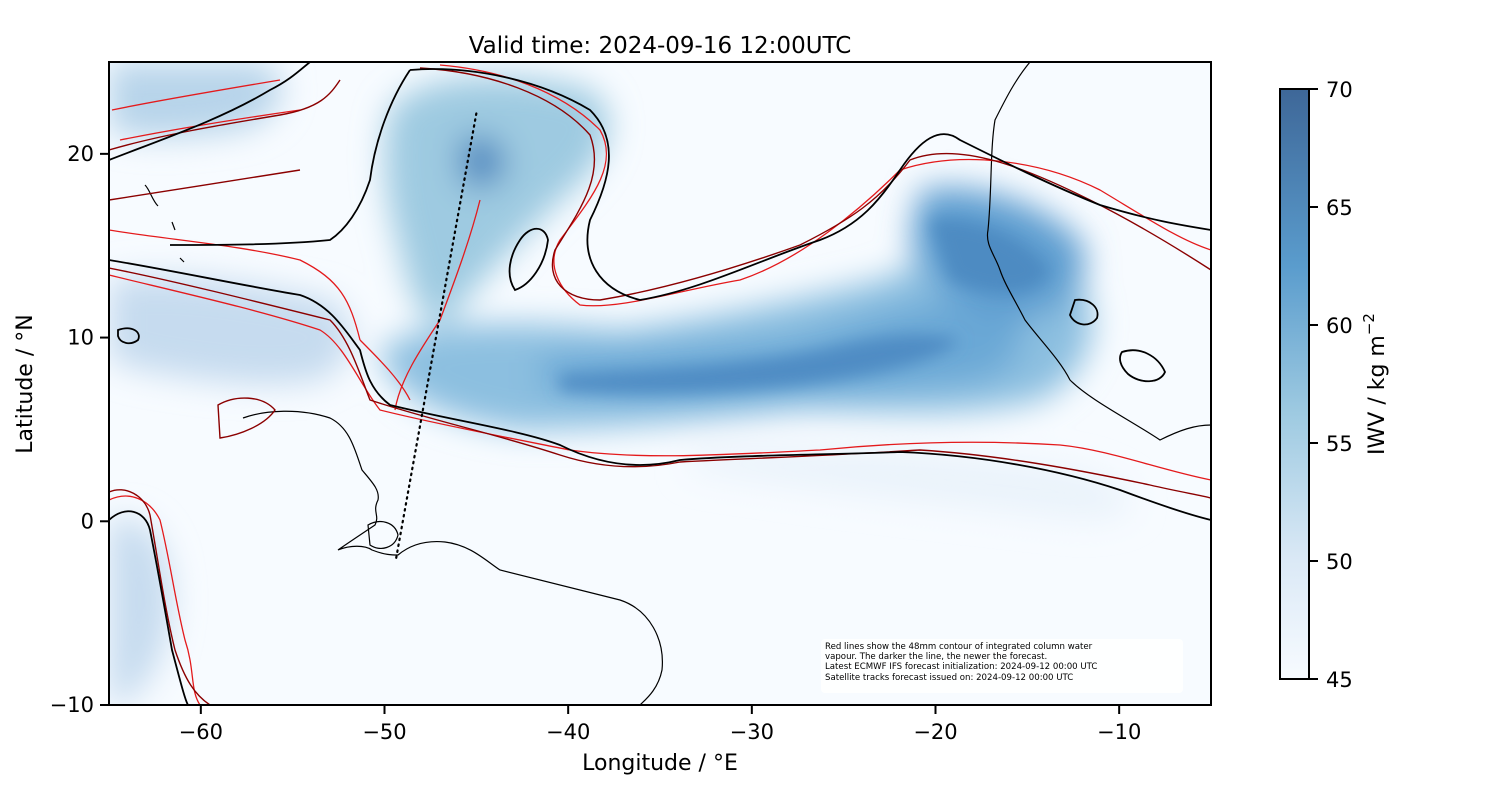  I want to click on contour-new-nw, so click(210, 111).